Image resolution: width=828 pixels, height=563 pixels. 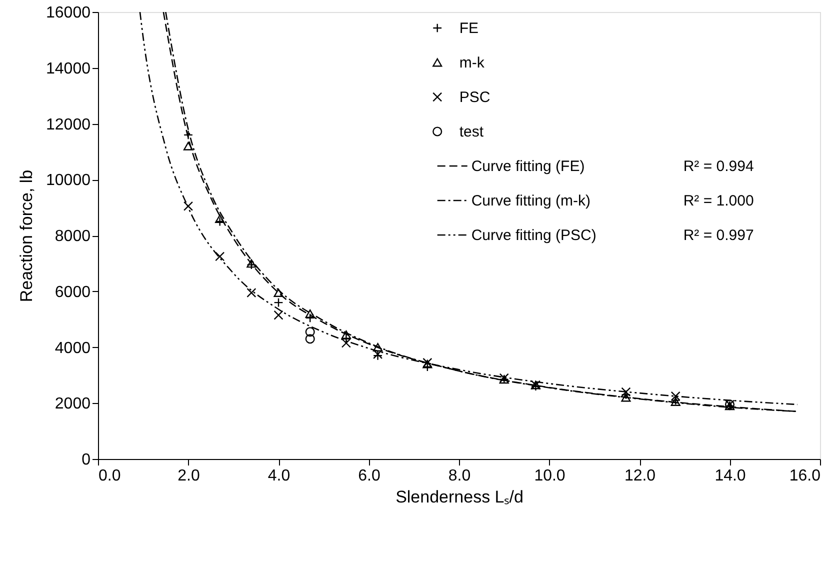 I want to click on x-tick-label: 2.0, so click(x=189, y=476).